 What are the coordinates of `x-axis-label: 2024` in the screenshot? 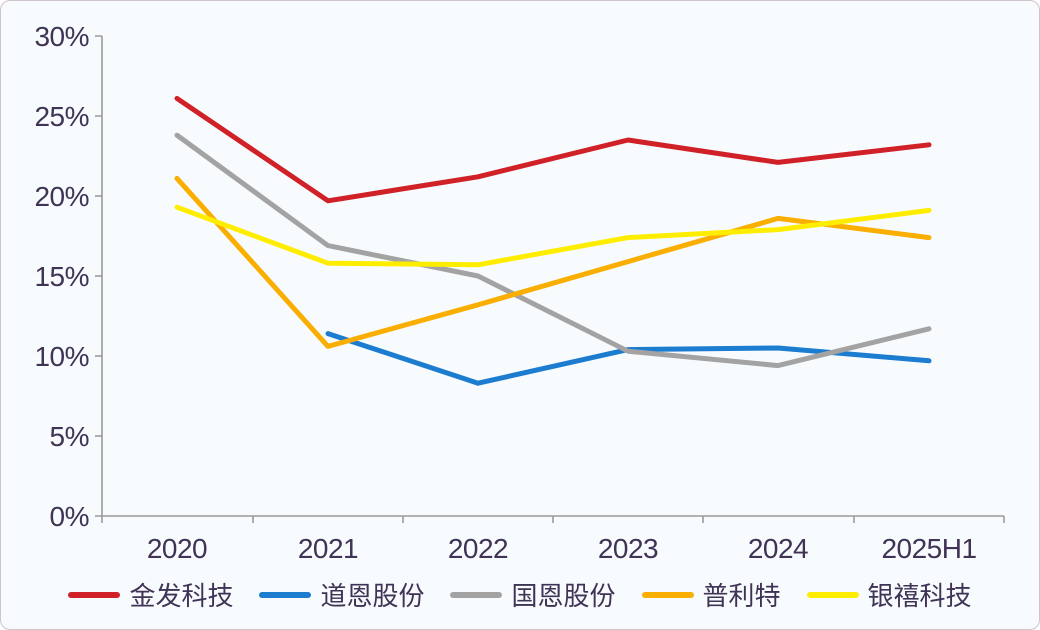 It's located at (778, 548).